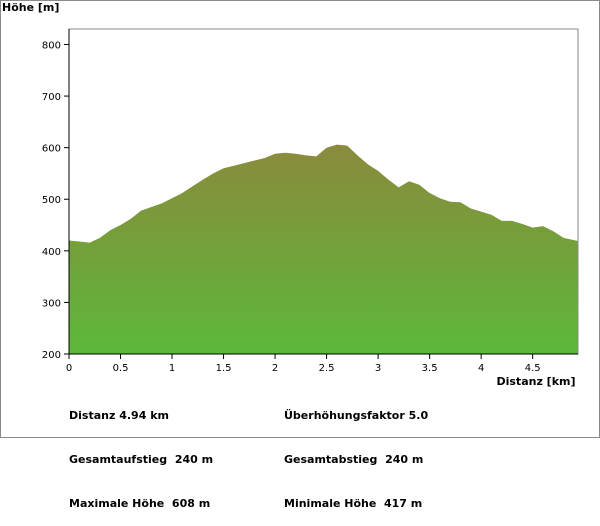  I want to click on y-tick-label: 500, so click(51, 200).